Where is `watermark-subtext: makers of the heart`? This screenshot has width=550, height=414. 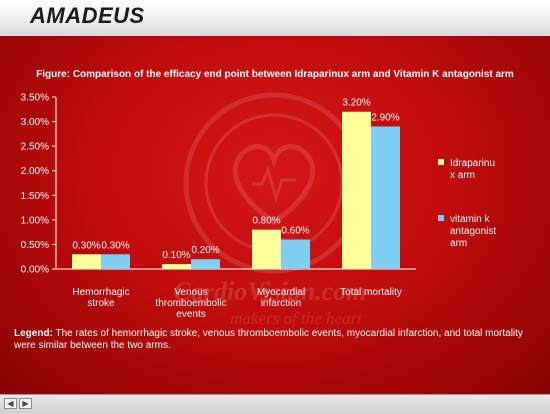 watermark-subtext: makers of the heart is located at coordinates (296, 318).